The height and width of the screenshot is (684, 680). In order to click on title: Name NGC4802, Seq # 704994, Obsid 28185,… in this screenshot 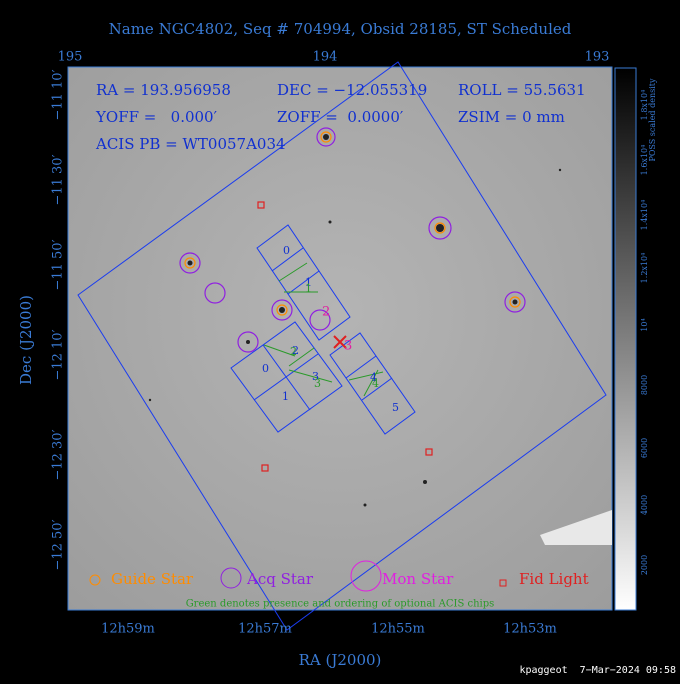, I will do `click(340, 29)`.